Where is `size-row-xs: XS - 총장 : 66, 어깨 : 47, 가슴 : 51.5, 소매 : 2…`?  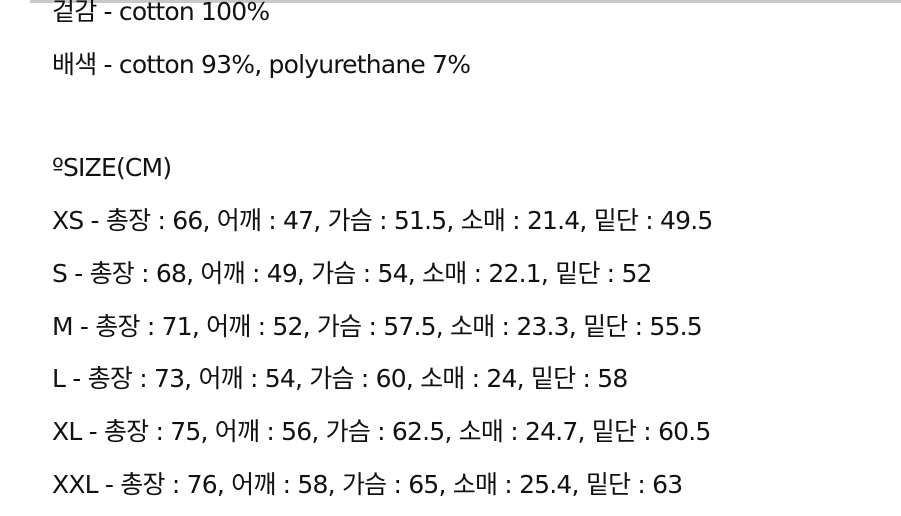 size-row-xs: XS - 총장 : 66, 어깨 : 47, 가슴 : 51.5, 소매 : 2… is located at coordinates (382, 220).